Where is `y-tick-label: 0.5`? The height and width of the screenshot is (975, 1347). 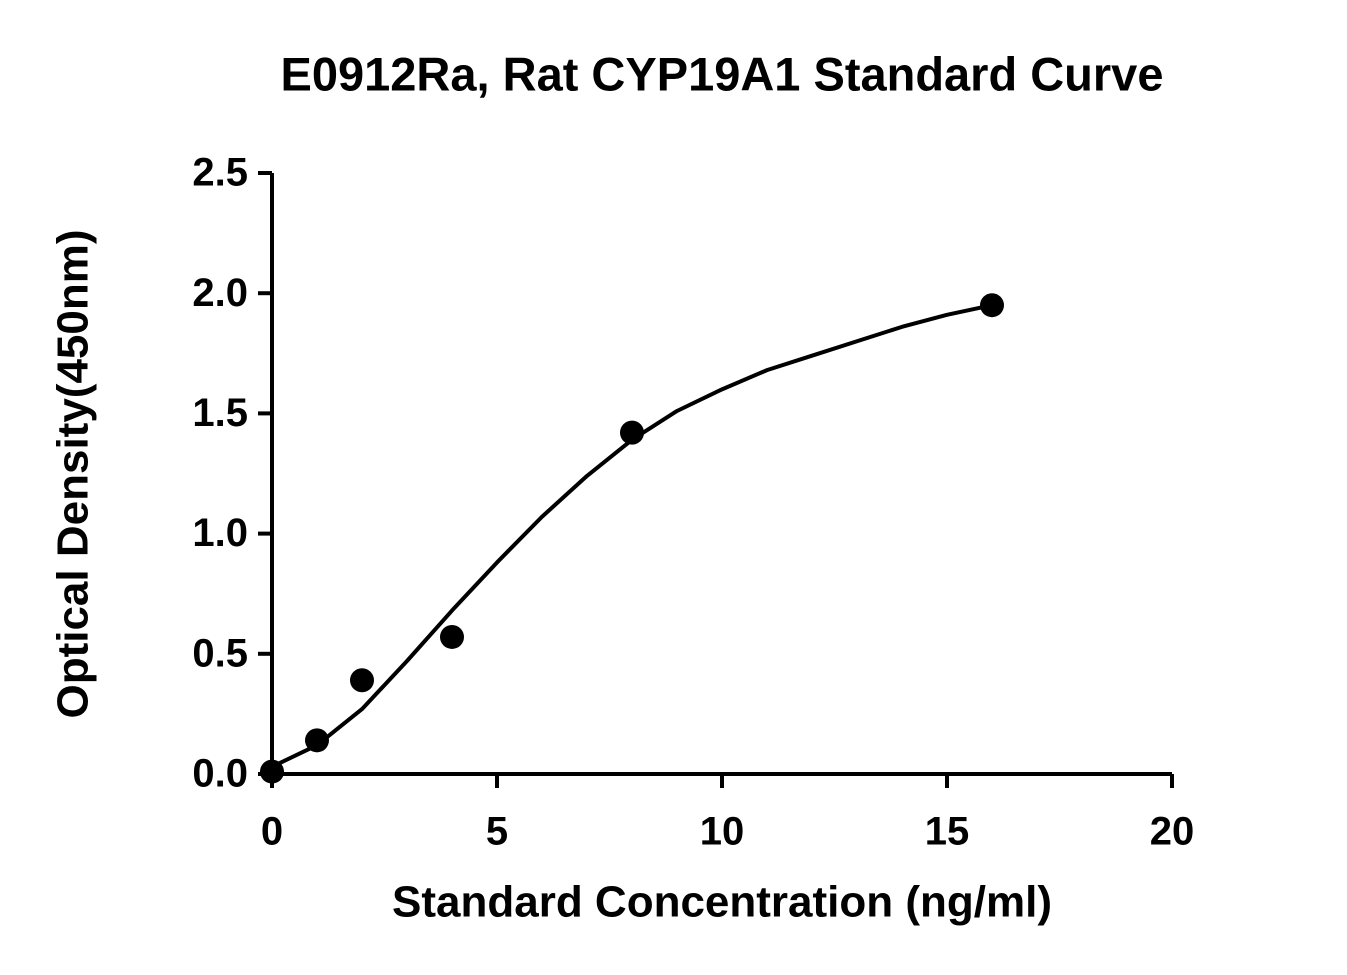
y-tick-label: 0.5 is located at coordinates (220, 653).